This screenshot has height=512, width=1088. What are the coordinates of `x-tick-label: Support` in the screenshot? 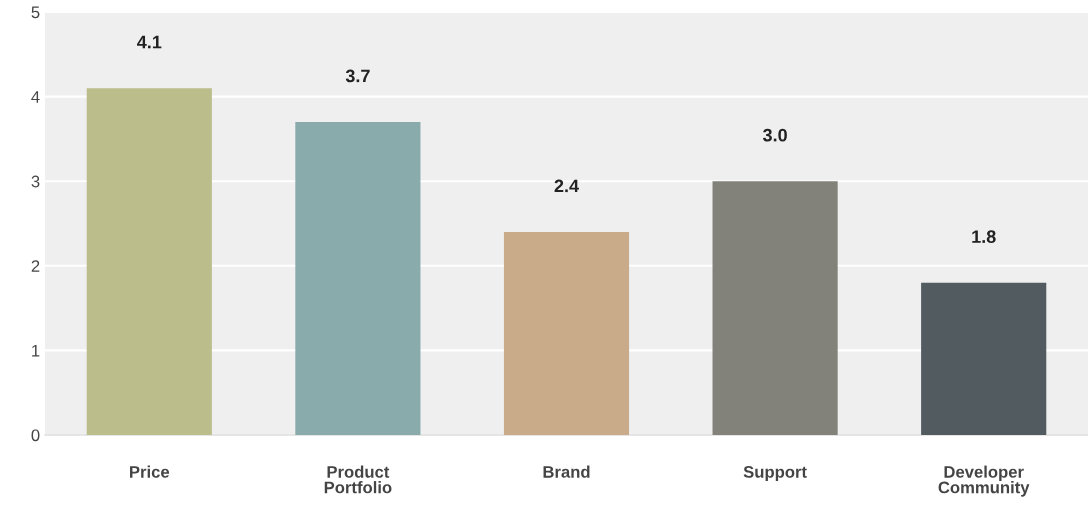 It's located at (775, 474).